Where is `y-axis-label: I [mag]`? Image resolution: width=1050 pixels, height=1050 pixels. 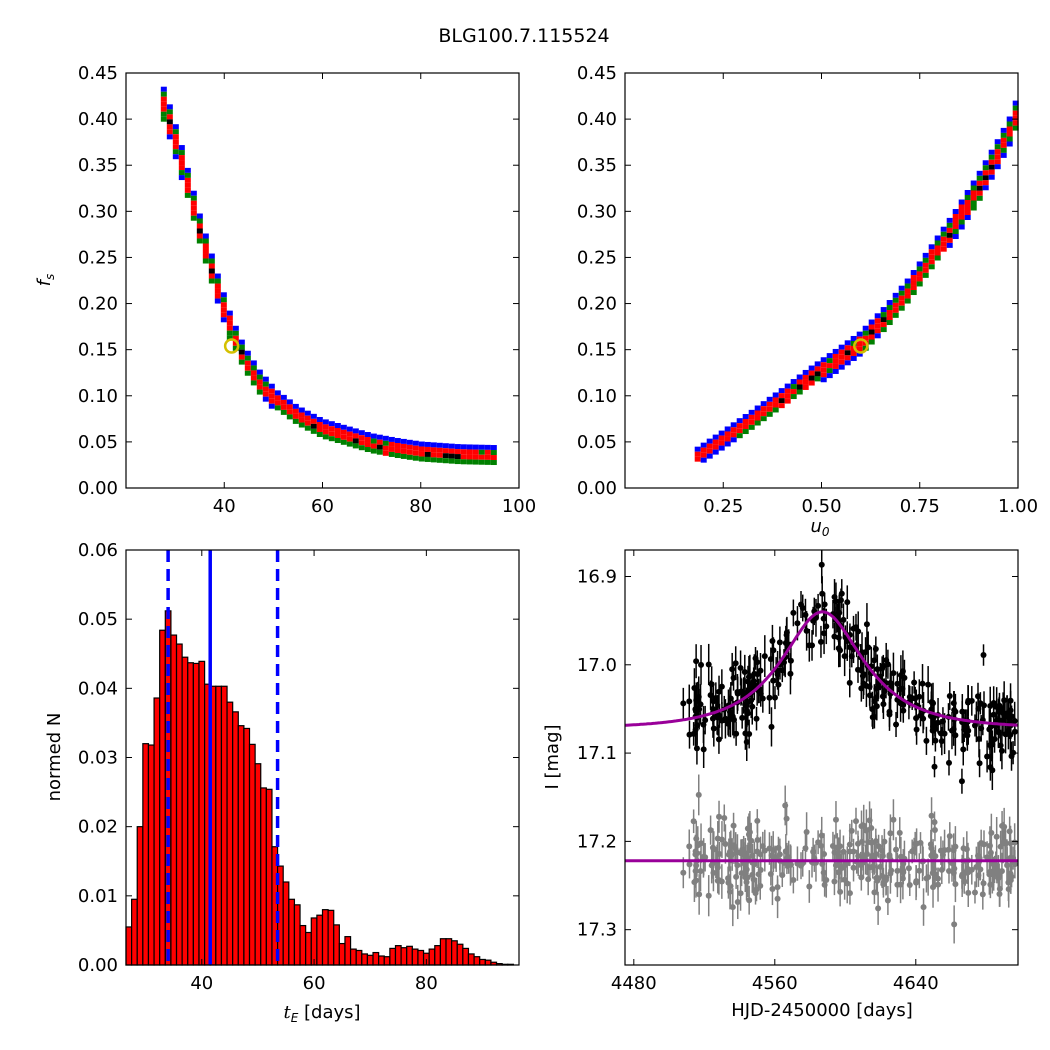
y-axis-label: I [mag] is located at coordinates (552, 756).